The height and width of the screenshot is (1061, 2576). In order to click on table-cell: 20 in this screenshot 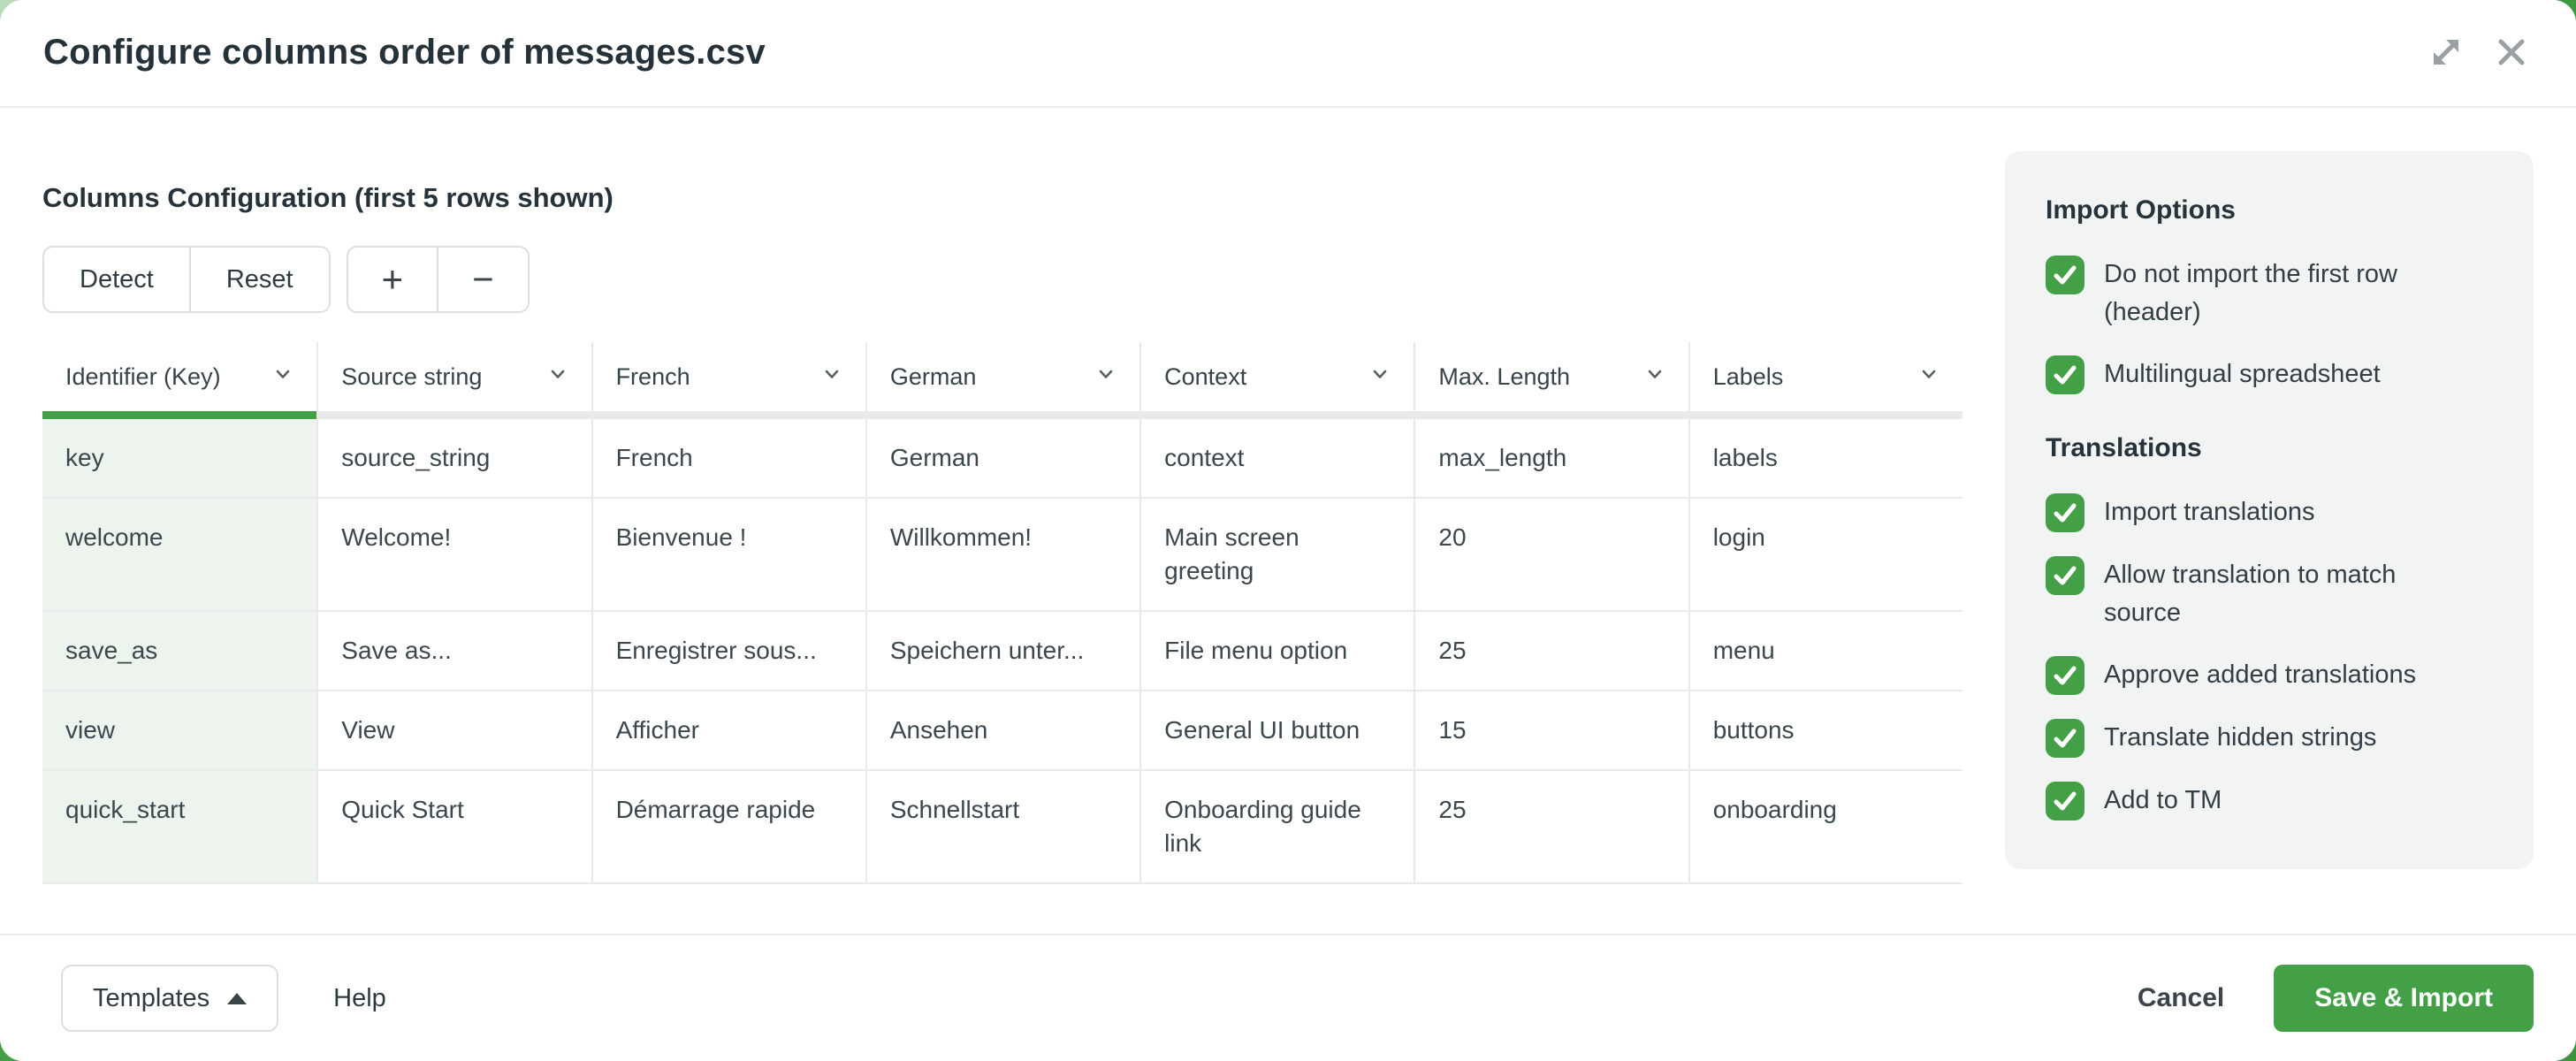, I will do `click(1551, 554)`.